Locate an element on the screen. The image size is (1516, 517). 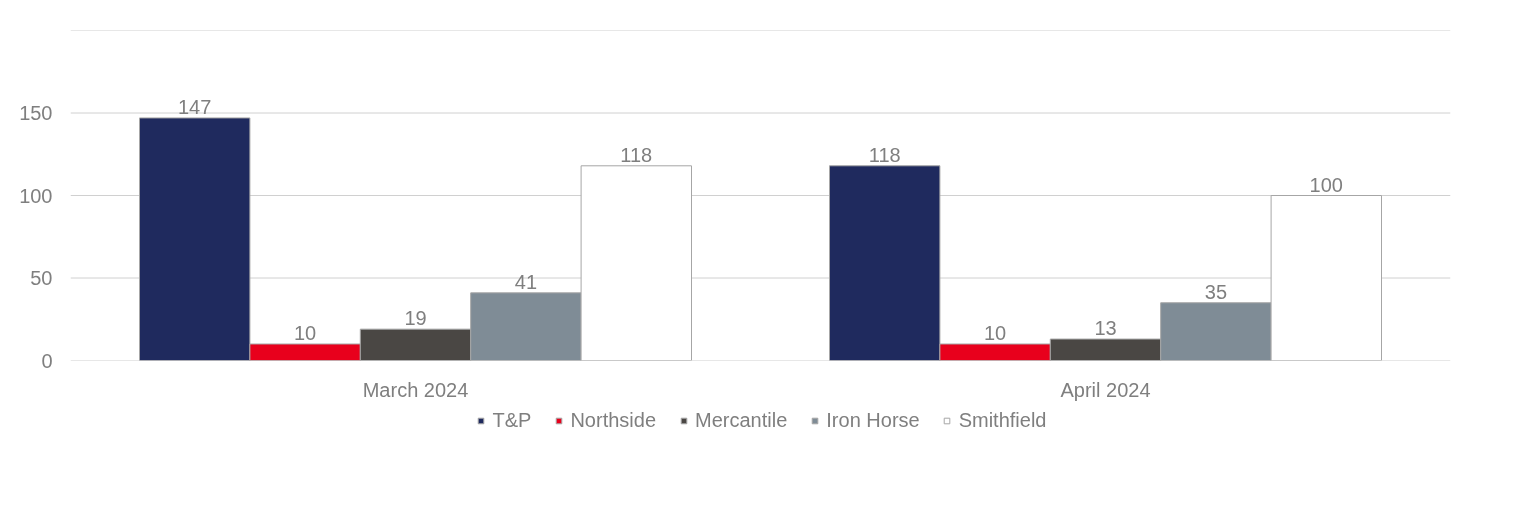
legend-label: T&P is located at coordinates (512, 420).